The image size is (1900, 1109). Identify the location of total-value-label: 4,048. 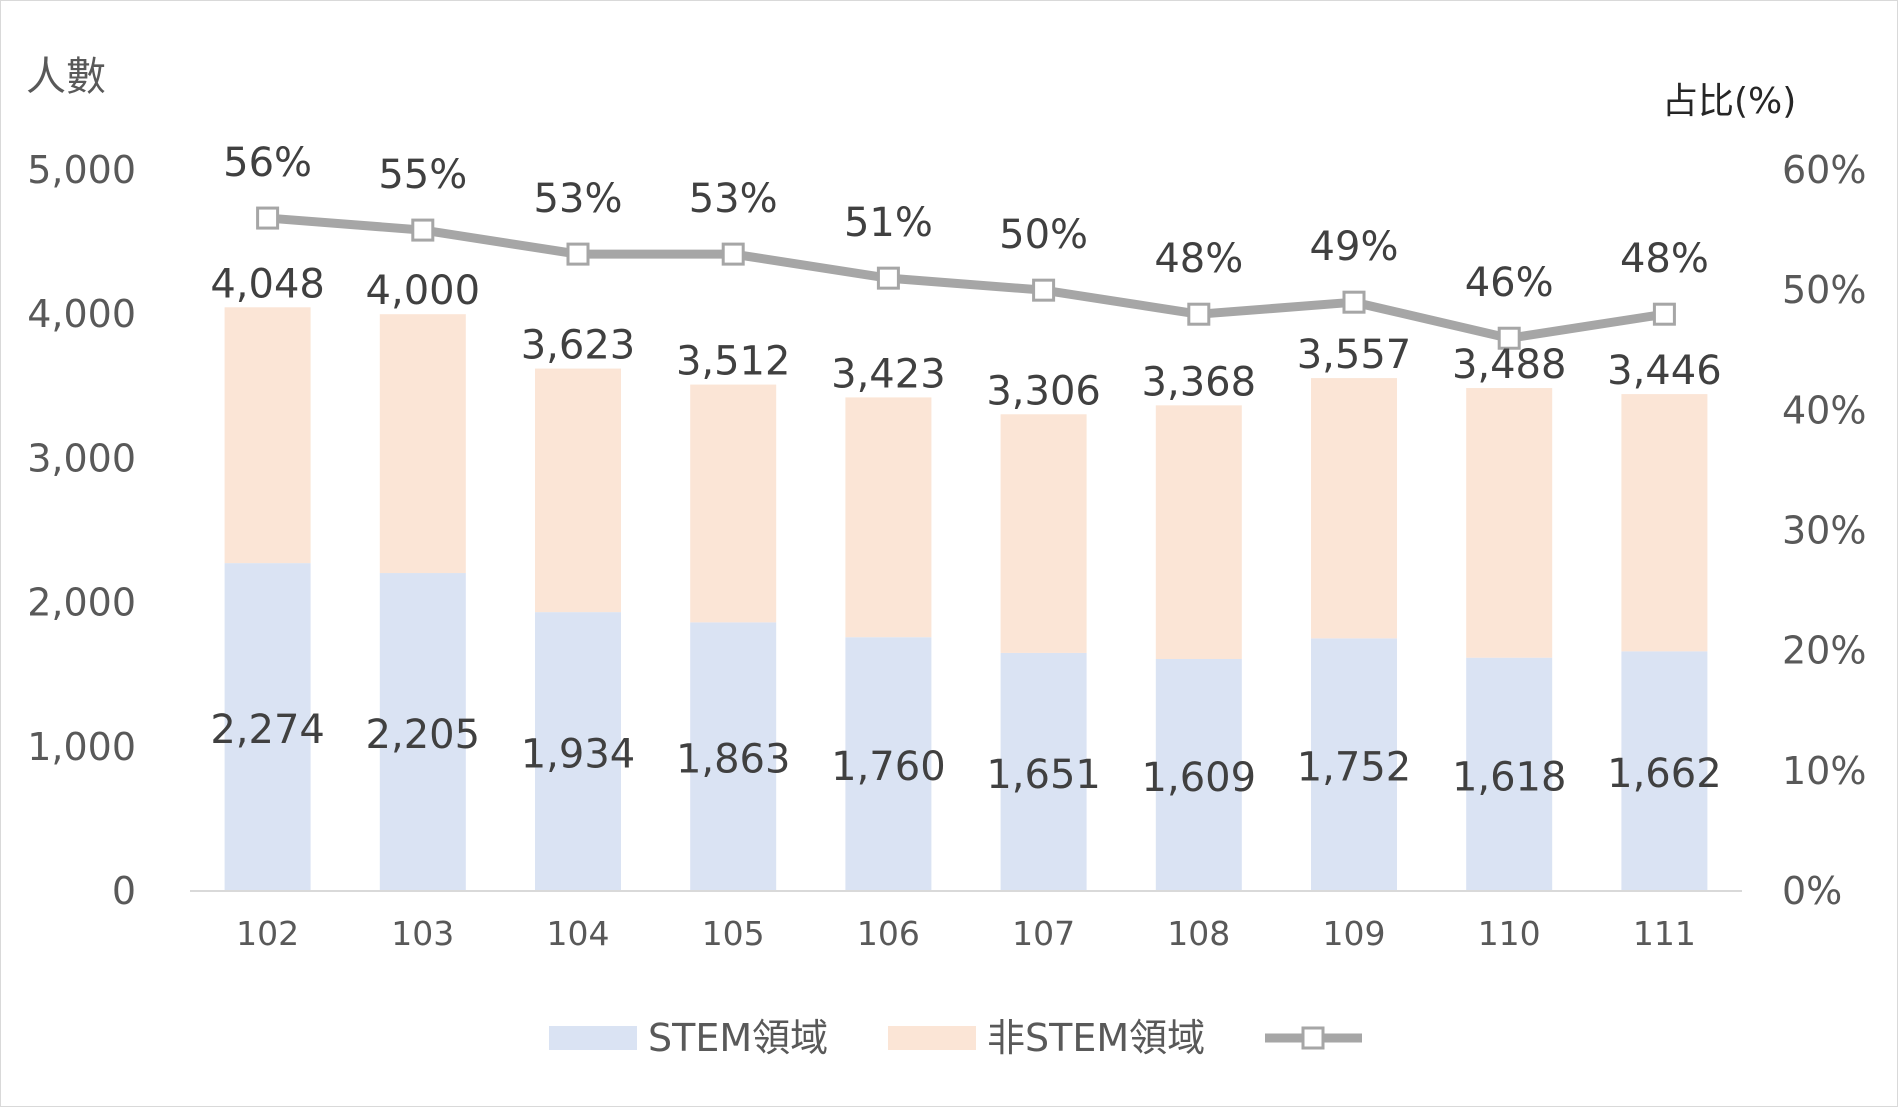
(267, 284).